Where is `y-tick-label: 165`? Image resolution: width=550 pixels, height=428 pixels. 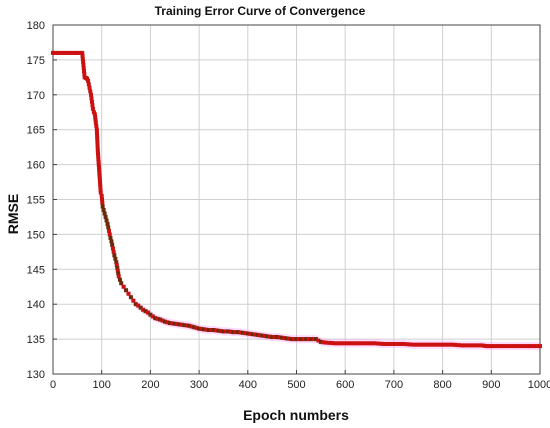 y-tick-label: 165 is located at coordinates (36, 131).